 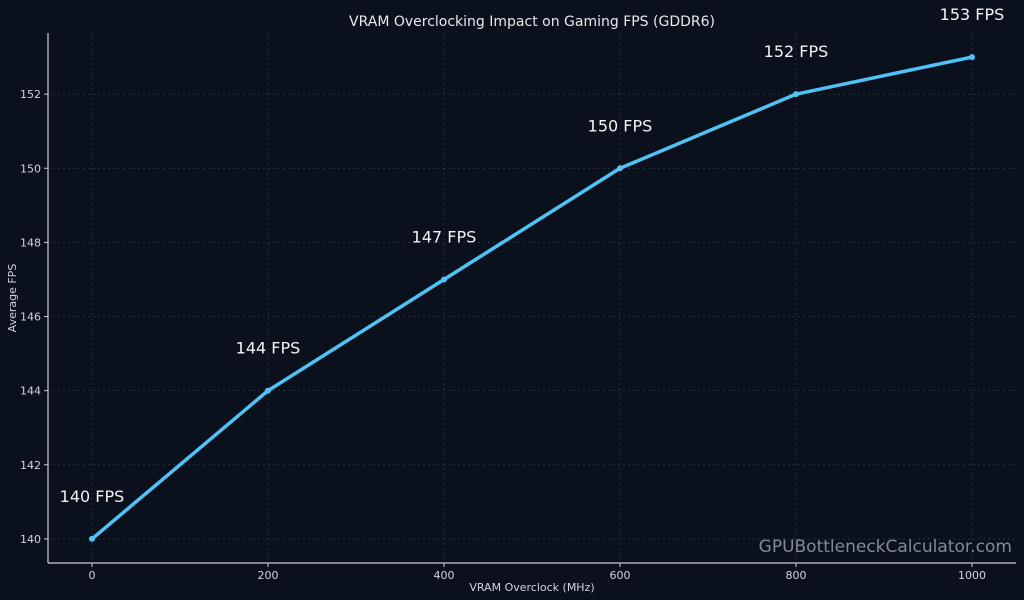 What do you see at coordinates (30, 168) in the screenshot?
I see `y-tick-label: 150` at bounding box center [30, 168].